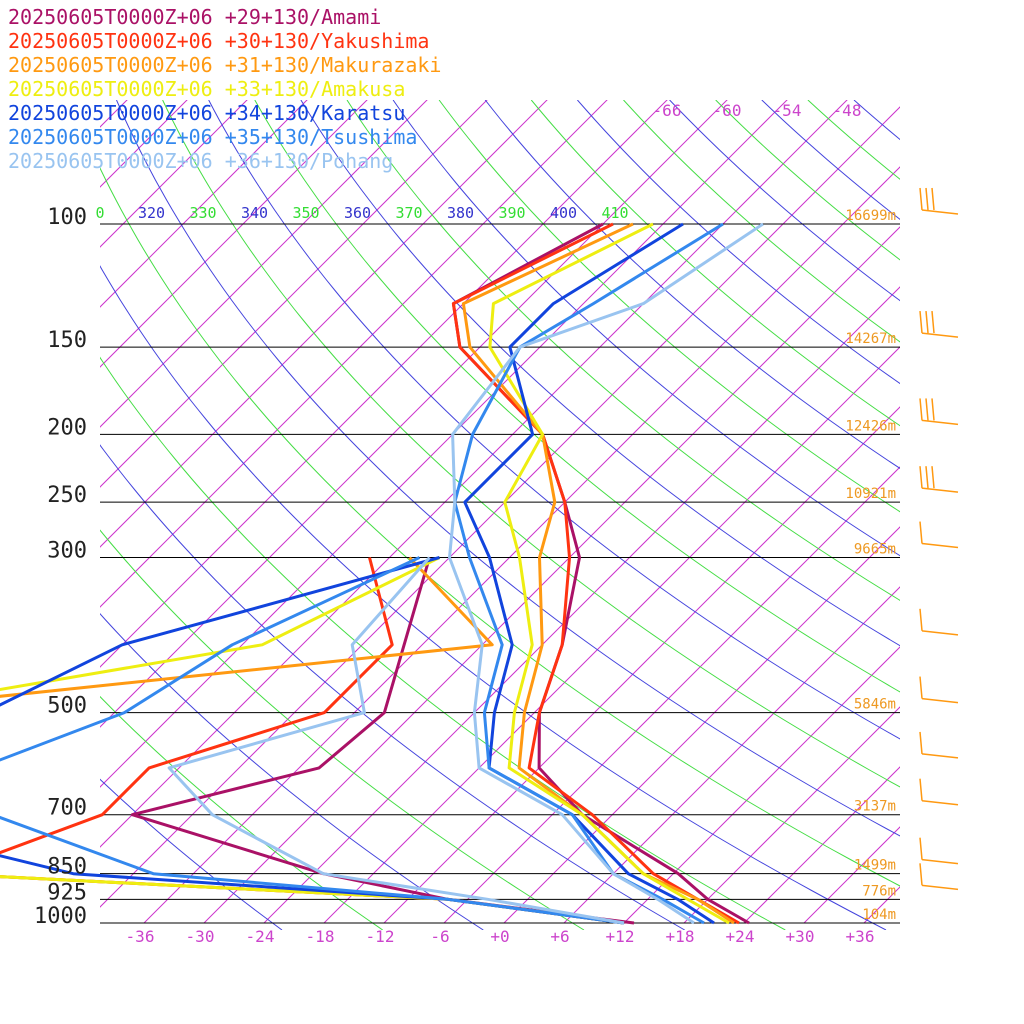 Image resolution: width=1024 pixels, height=1024 pixels. I want to click on legend-entry: 20250605T0000Z+06 +29+130/Amami, so click(194, 17).